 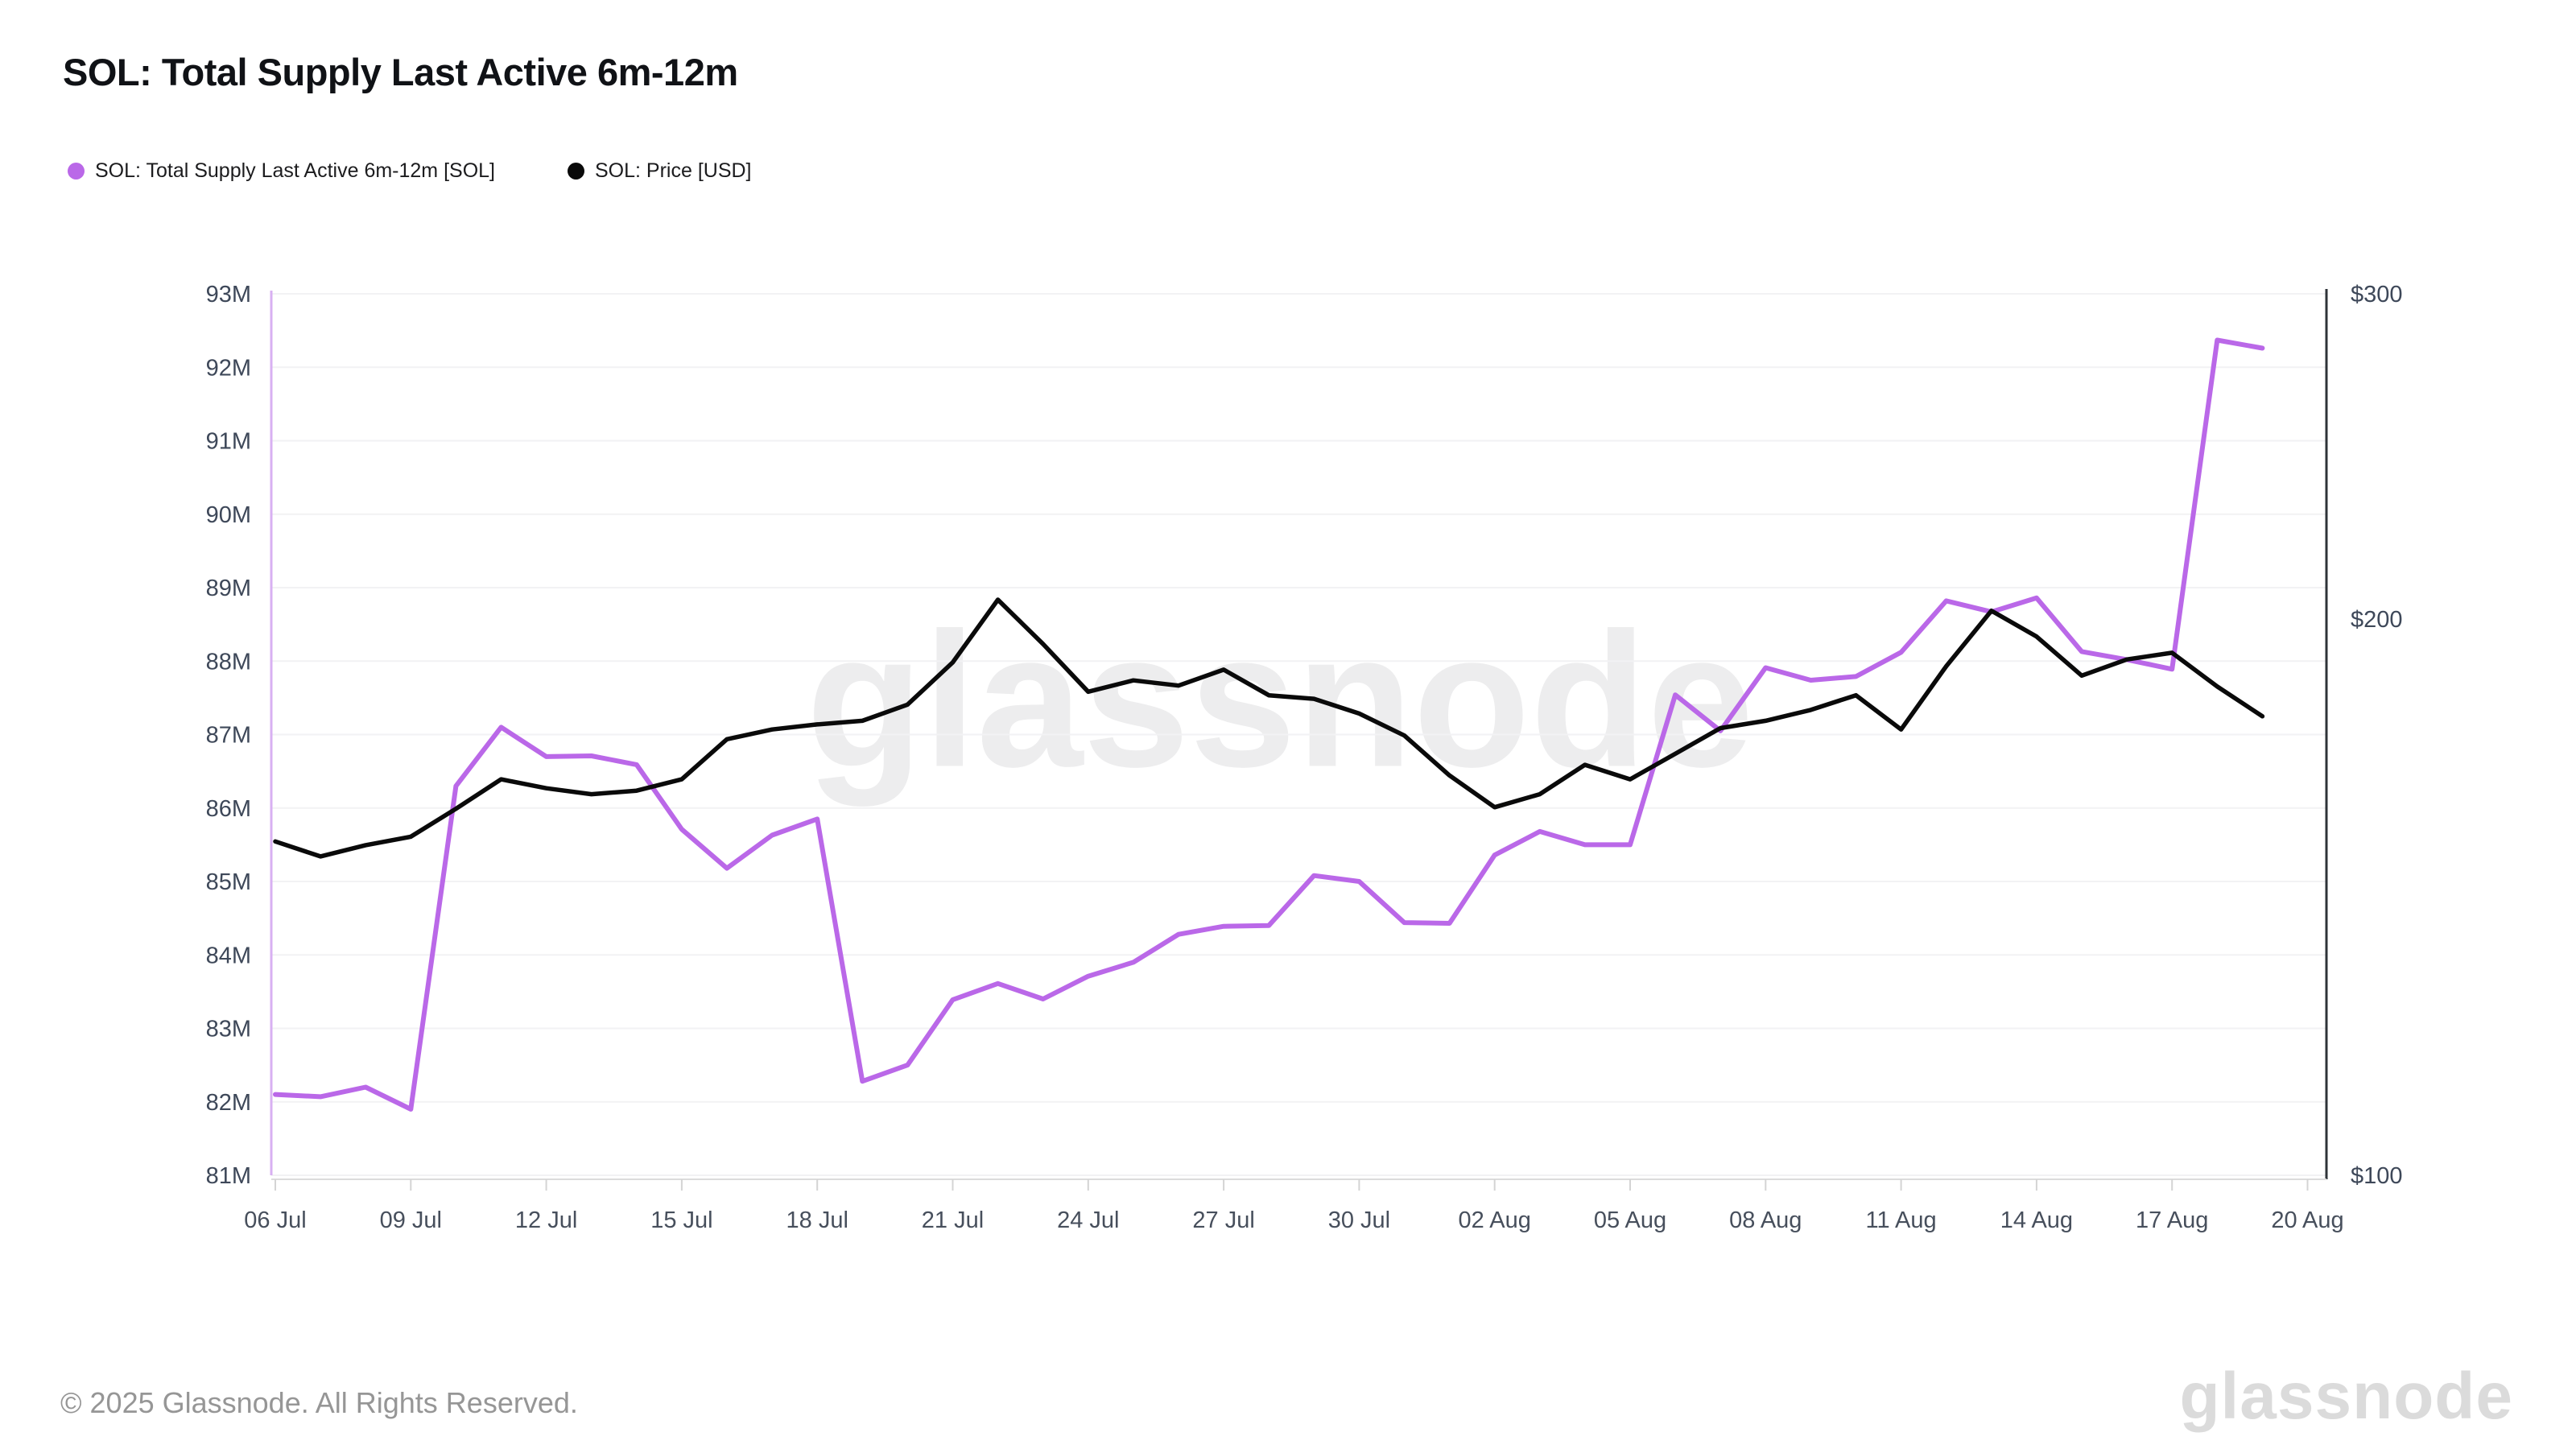 I want to click on x-tick-label: 18 Jul, so click(x=817, y=1220).